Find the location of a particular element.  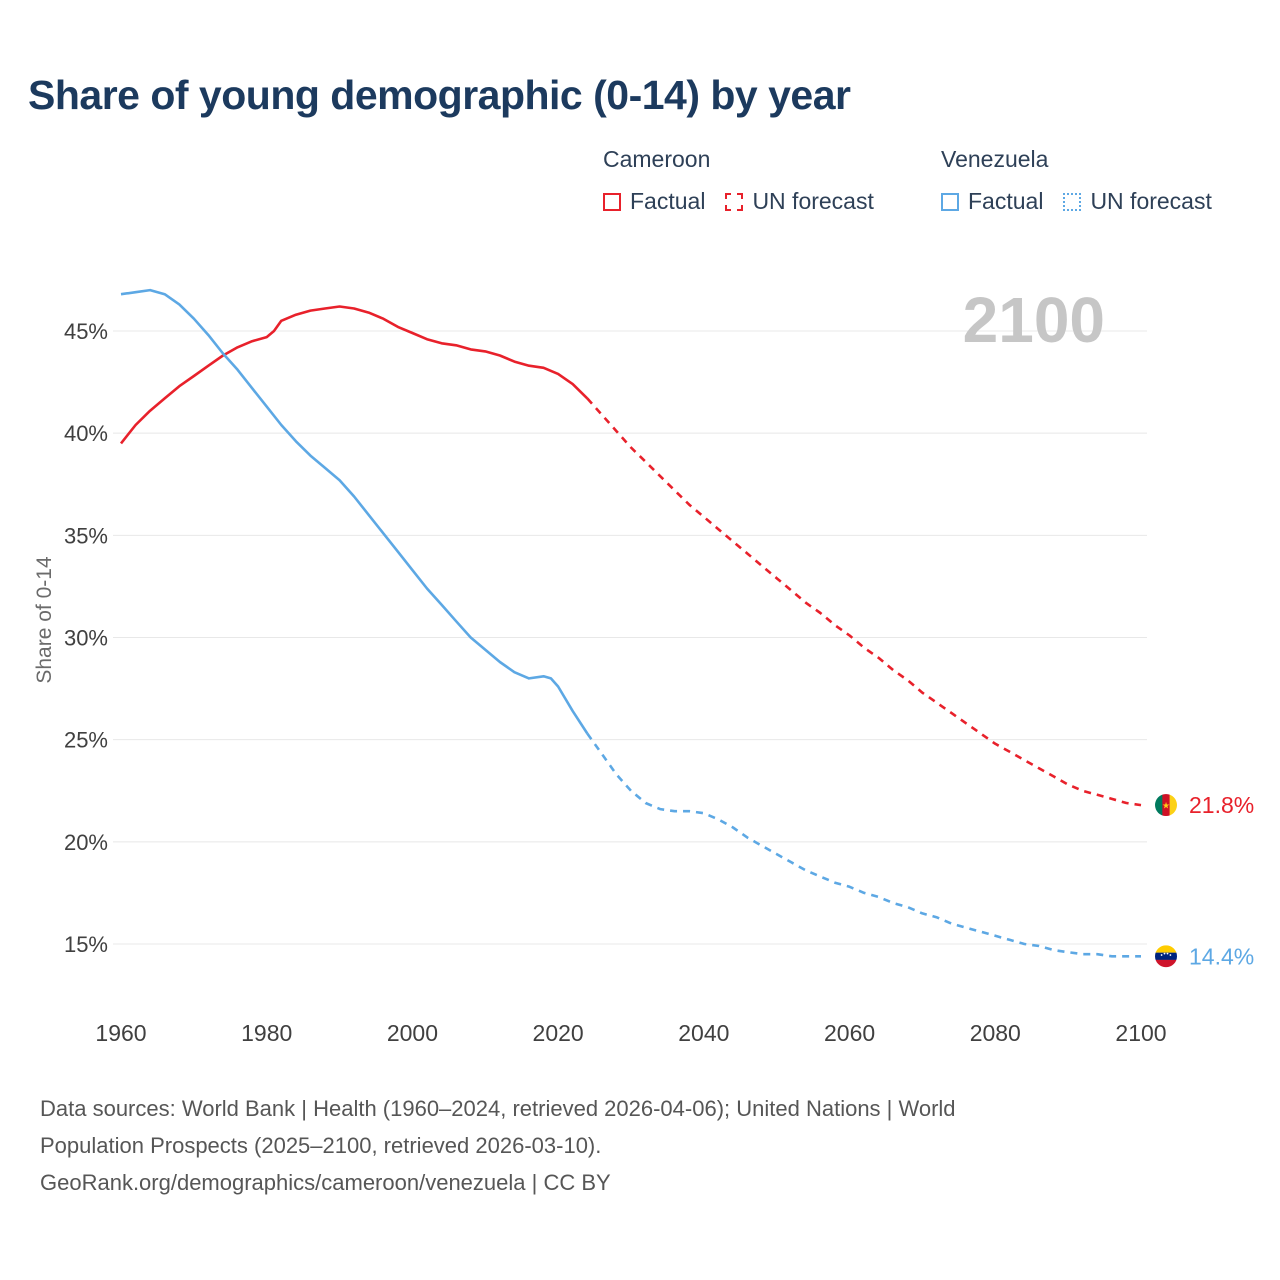

legend-group-cameroon: Cameroon Factual UN forecast is located at coordinates (738, 180).